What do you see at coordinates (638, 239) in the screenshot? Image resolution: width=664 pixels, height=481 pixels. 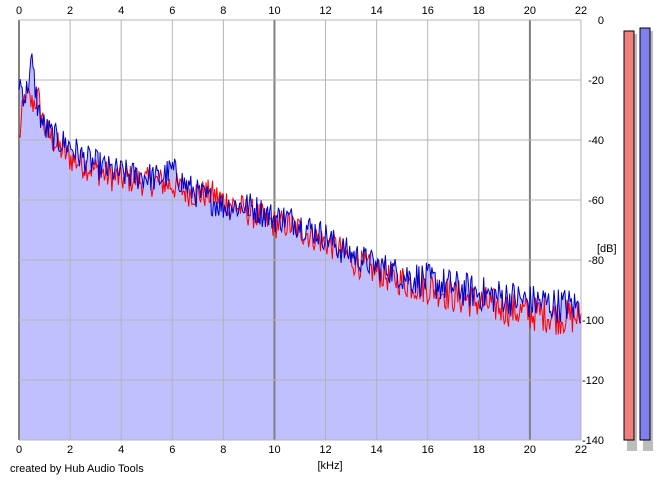 I see `level-meters` at bounding box center [638, 239].